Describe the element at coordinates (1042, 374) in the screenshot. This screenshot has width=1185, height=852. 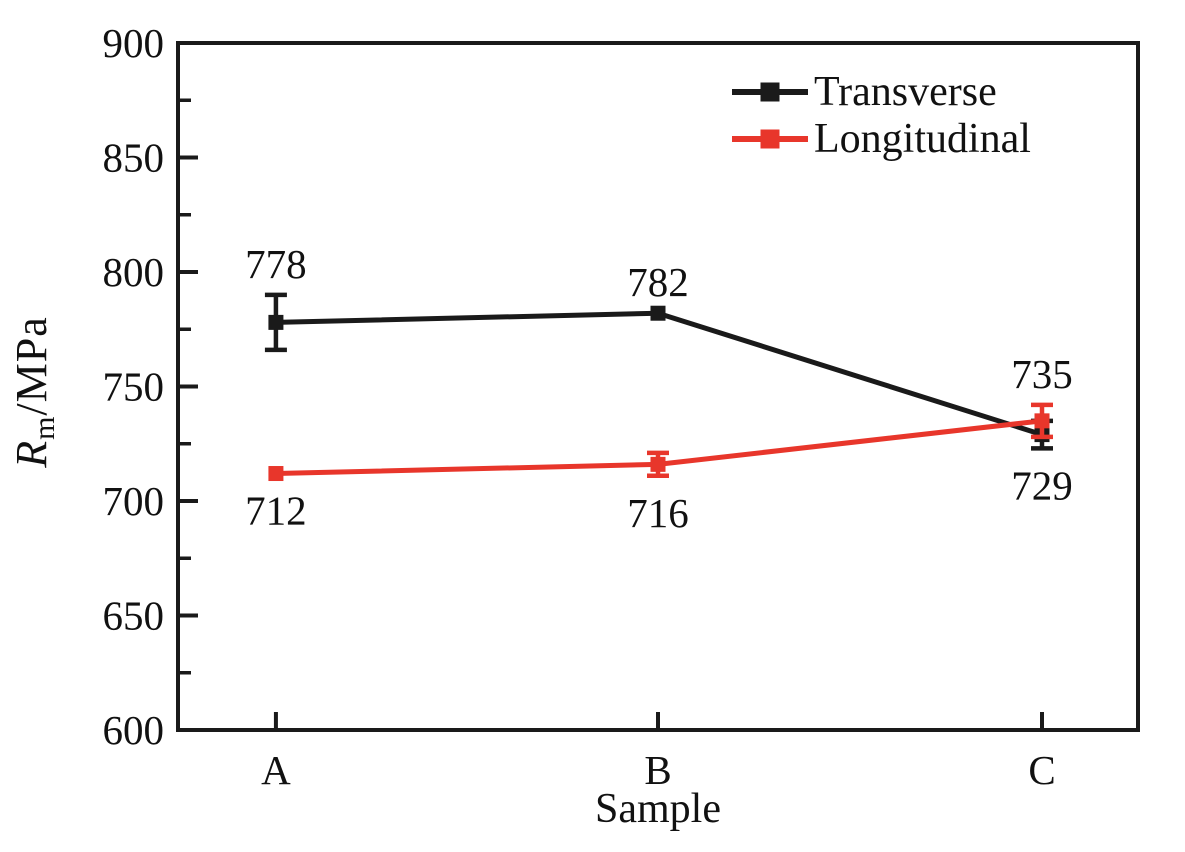
I see `value-label: 735` at that location.